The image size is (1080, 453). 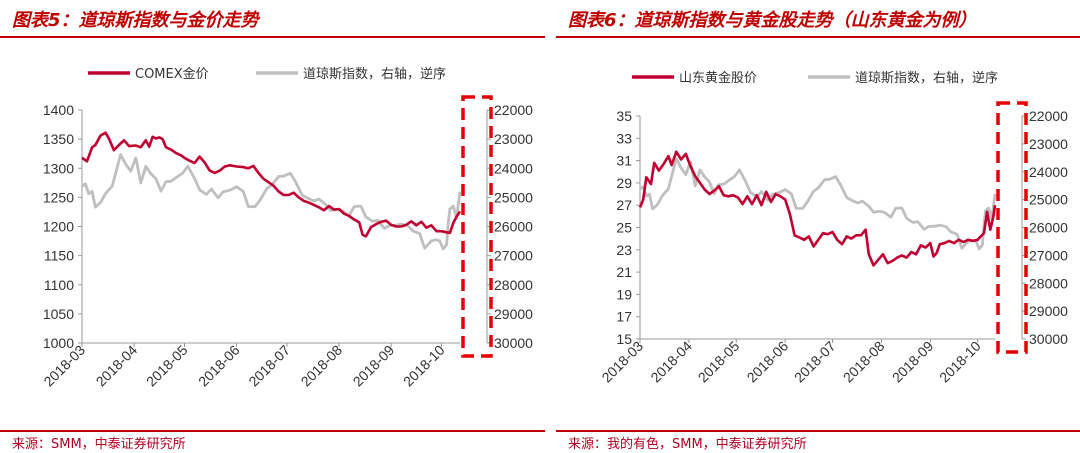 What do you see at coordinates (624, 183) in the screenshot?
I see `y-tick-label-left: 29` at bounding box center [624, 183].